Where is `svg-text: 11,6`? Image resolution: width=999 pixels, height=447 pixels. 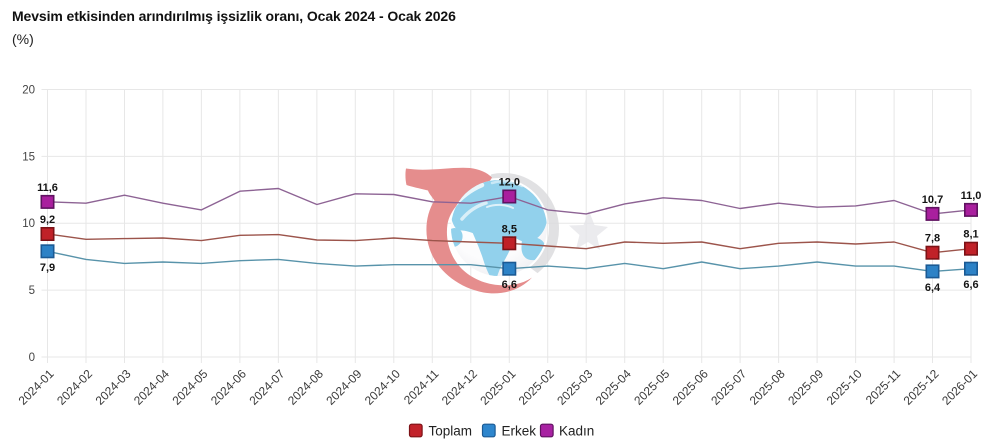 svg-text: 11,6 is located at coordinates (47, 188).